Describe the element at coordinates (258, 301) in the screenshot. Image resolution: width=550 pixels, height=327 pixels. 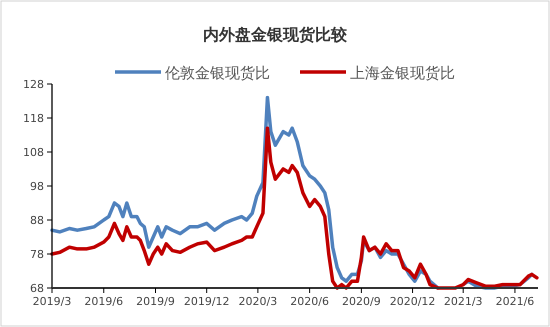
I see `x-tick-label: 2020/3` at that location.